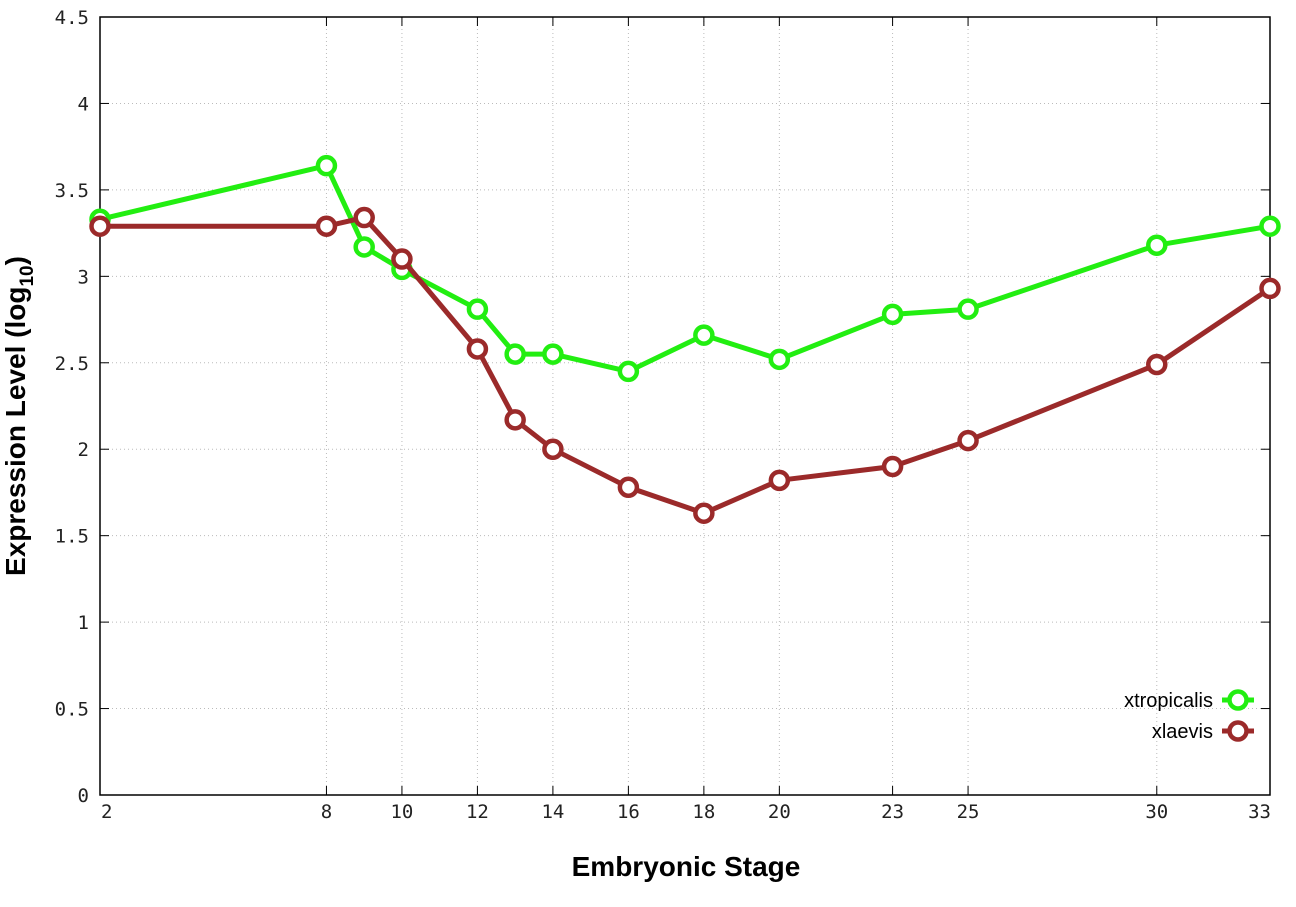 The width and height of the screenshot is (1296, 907). What do you see at coordinates (72, 191) in the screenshot?
I see `y-tick-label: 3.5` at bounding box center [72, 191].